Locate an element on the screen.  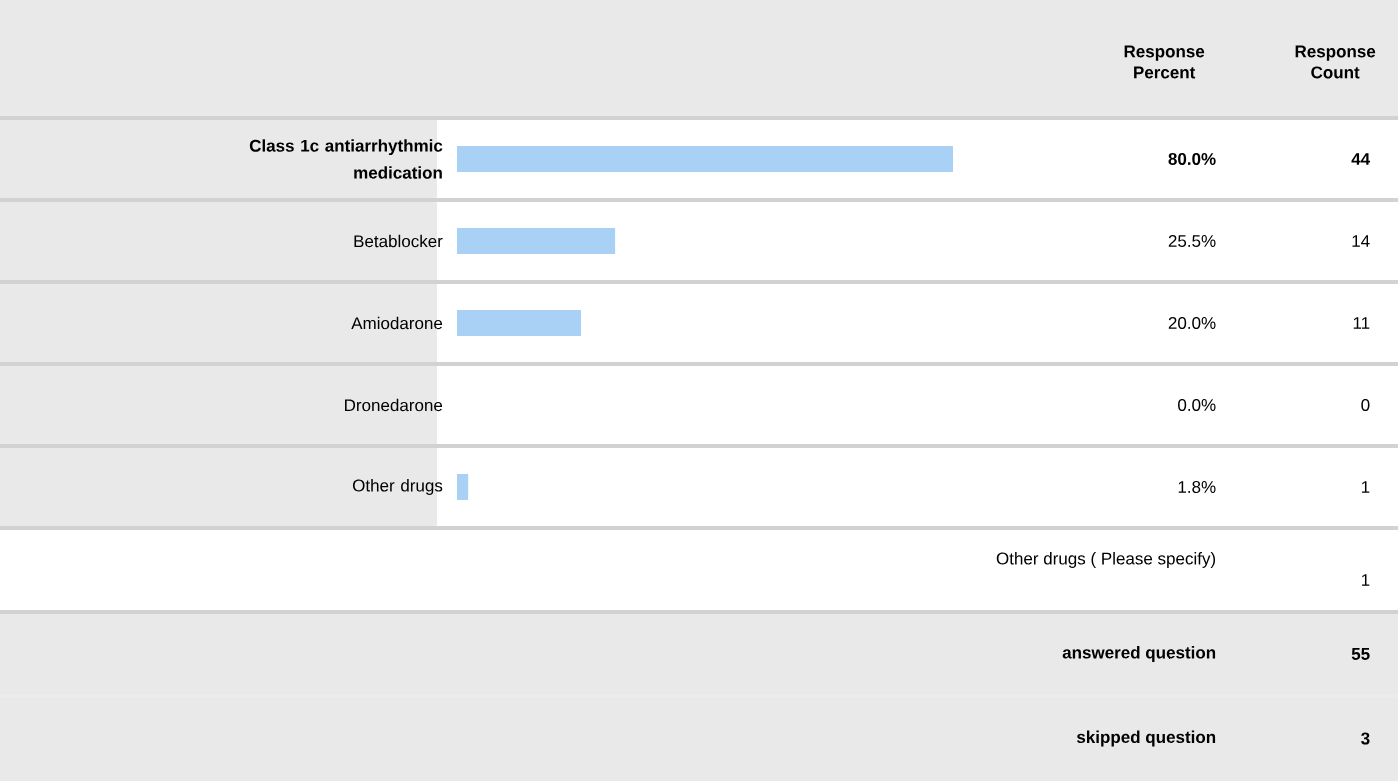
data-label: 0.0% is located at coordinates (1197, 405).